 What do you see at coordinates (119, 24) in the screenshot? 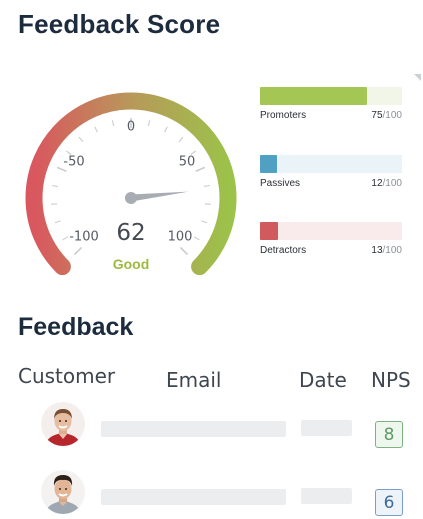
I see `page-title: Feedback Score` at bounding box center [119, 24].